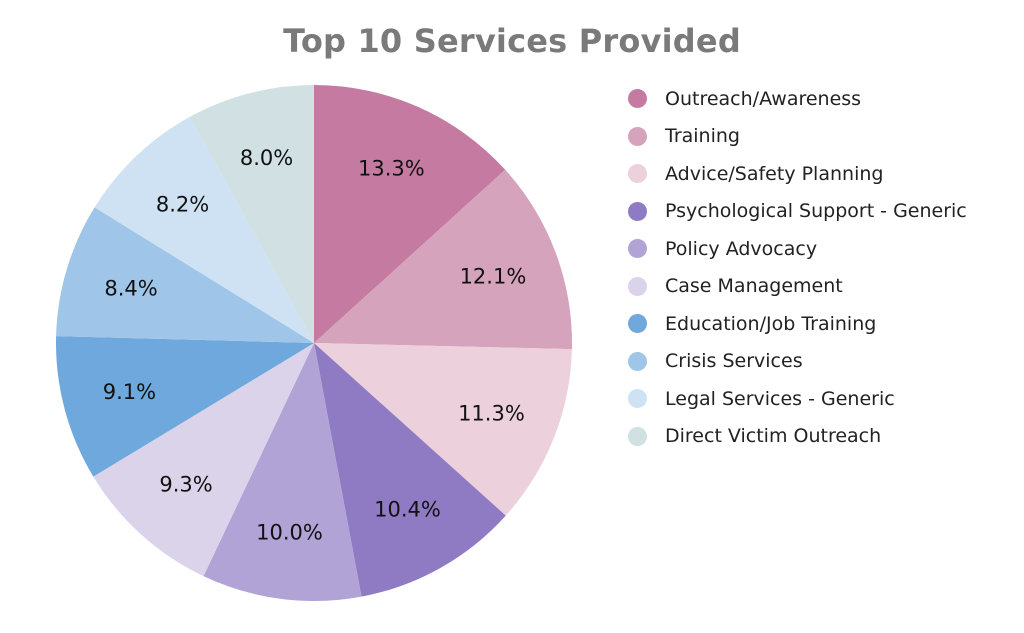 This screenshot has height=633, width=1024. I want to click on legend-label: Policy Advocacy, so click(741, 248).